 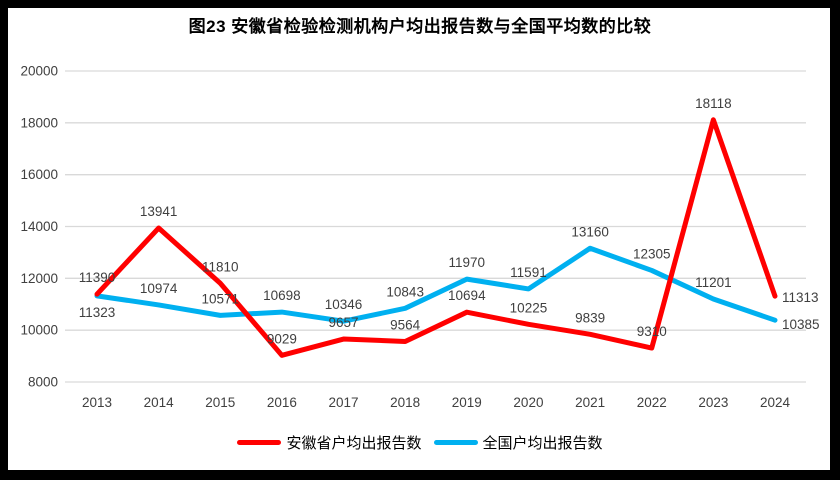 What do you see at coordinates (220, 298) in the screenshot?
I see `data-label: 10571` at bounding box center [220, 298].